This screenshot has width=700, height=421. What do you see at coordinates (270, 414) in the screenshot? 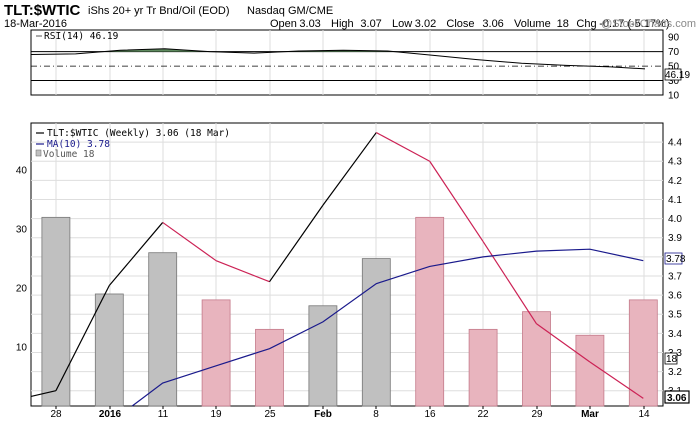
I see `x-tick-25: 25` at bounding box center [270, 414].